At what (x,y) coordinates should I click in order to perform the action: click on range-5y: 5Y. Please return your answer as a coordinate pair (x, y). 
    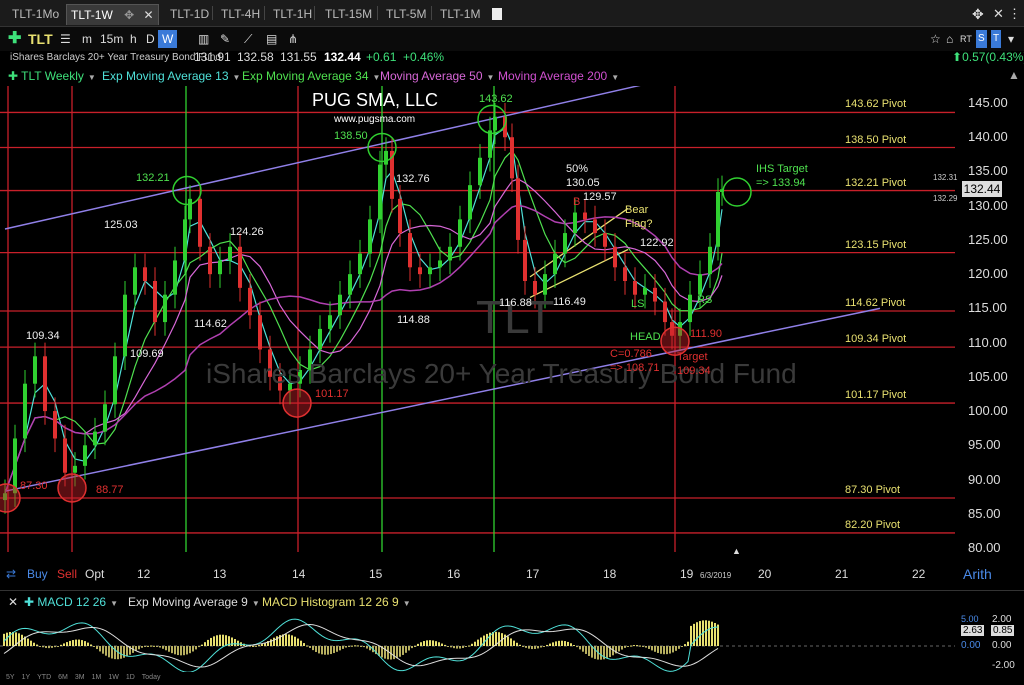
    Looking at the image, I should click on (10, 677).